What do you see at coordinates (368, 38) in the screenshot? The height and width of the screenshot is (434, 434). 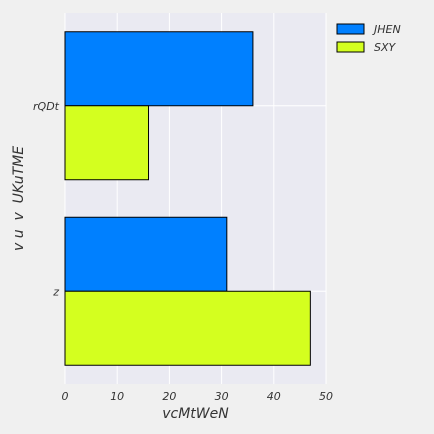 I see `legend: JHEN SXY` at bounding box center [368, 38].